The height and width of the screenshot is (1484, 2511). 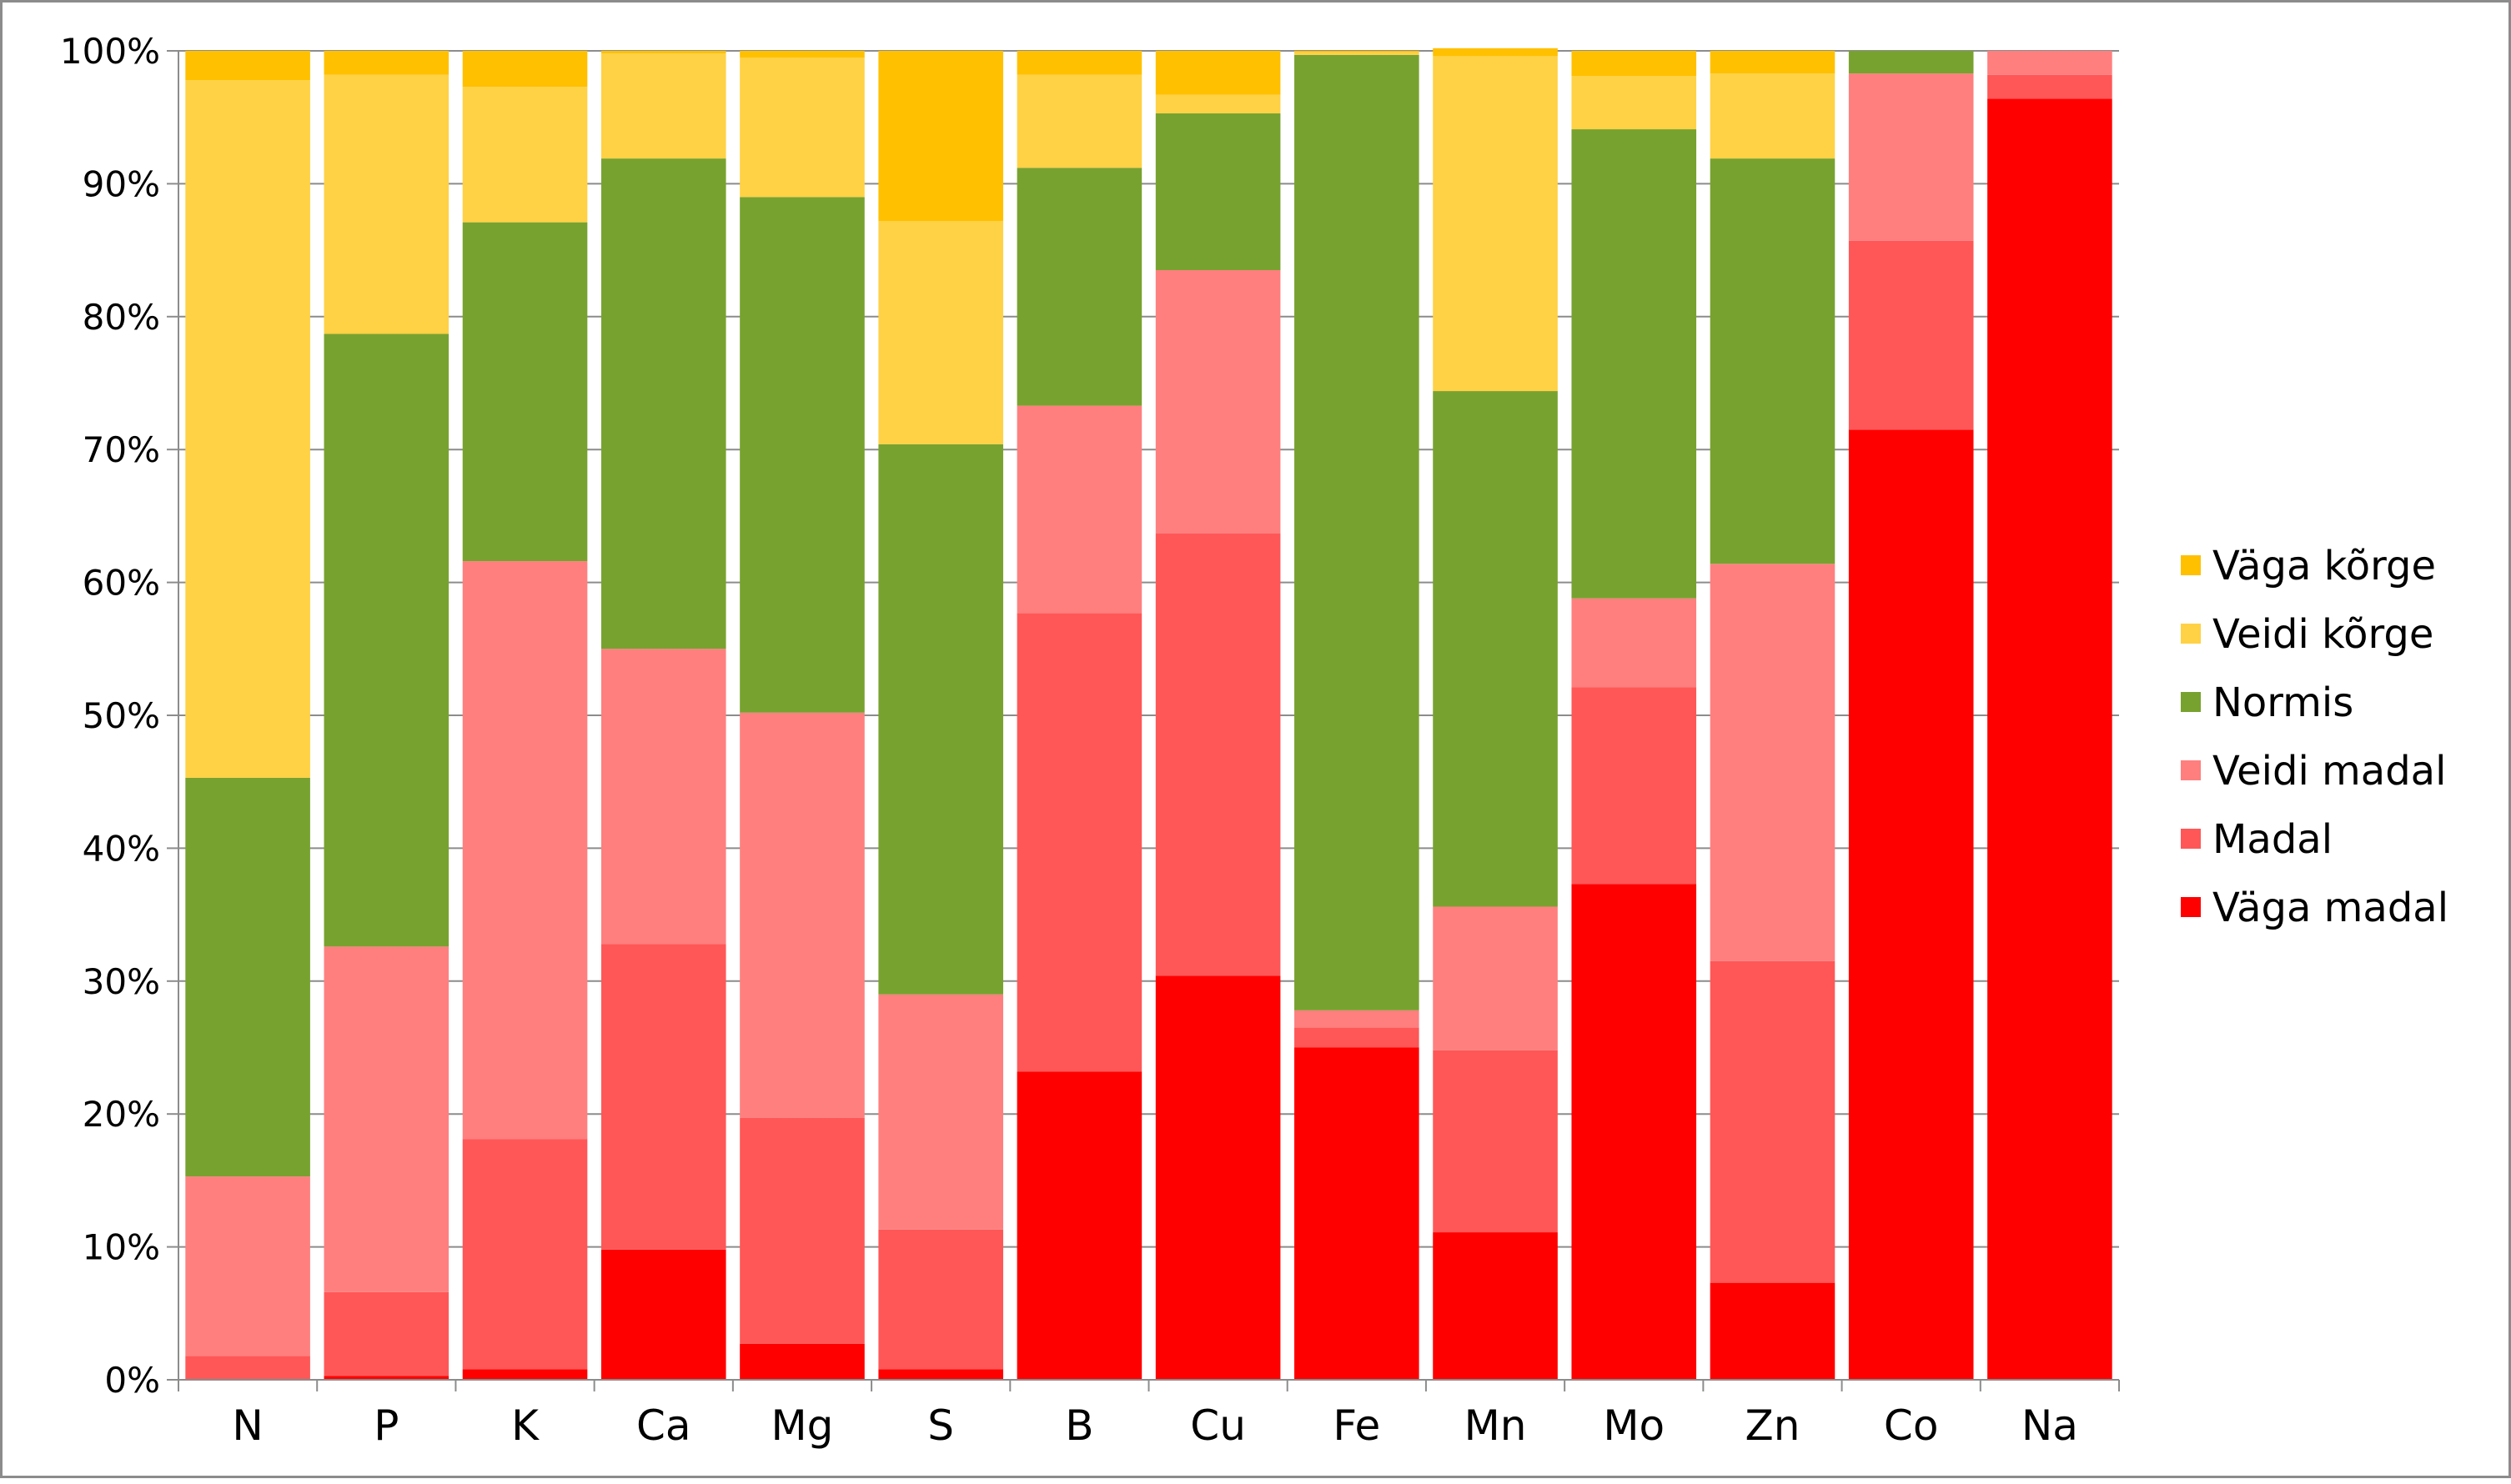 I want to click on legend-label: Väga kõrge, so click(x=2324, y=566).